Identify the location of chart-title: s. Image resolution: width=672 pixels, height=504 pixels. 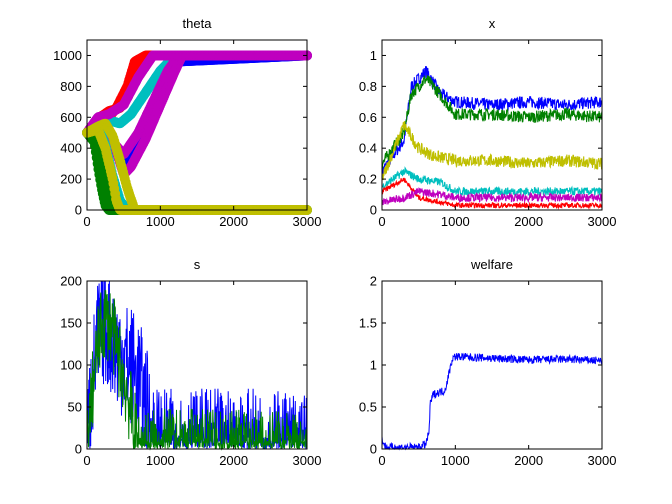
(197, 264).